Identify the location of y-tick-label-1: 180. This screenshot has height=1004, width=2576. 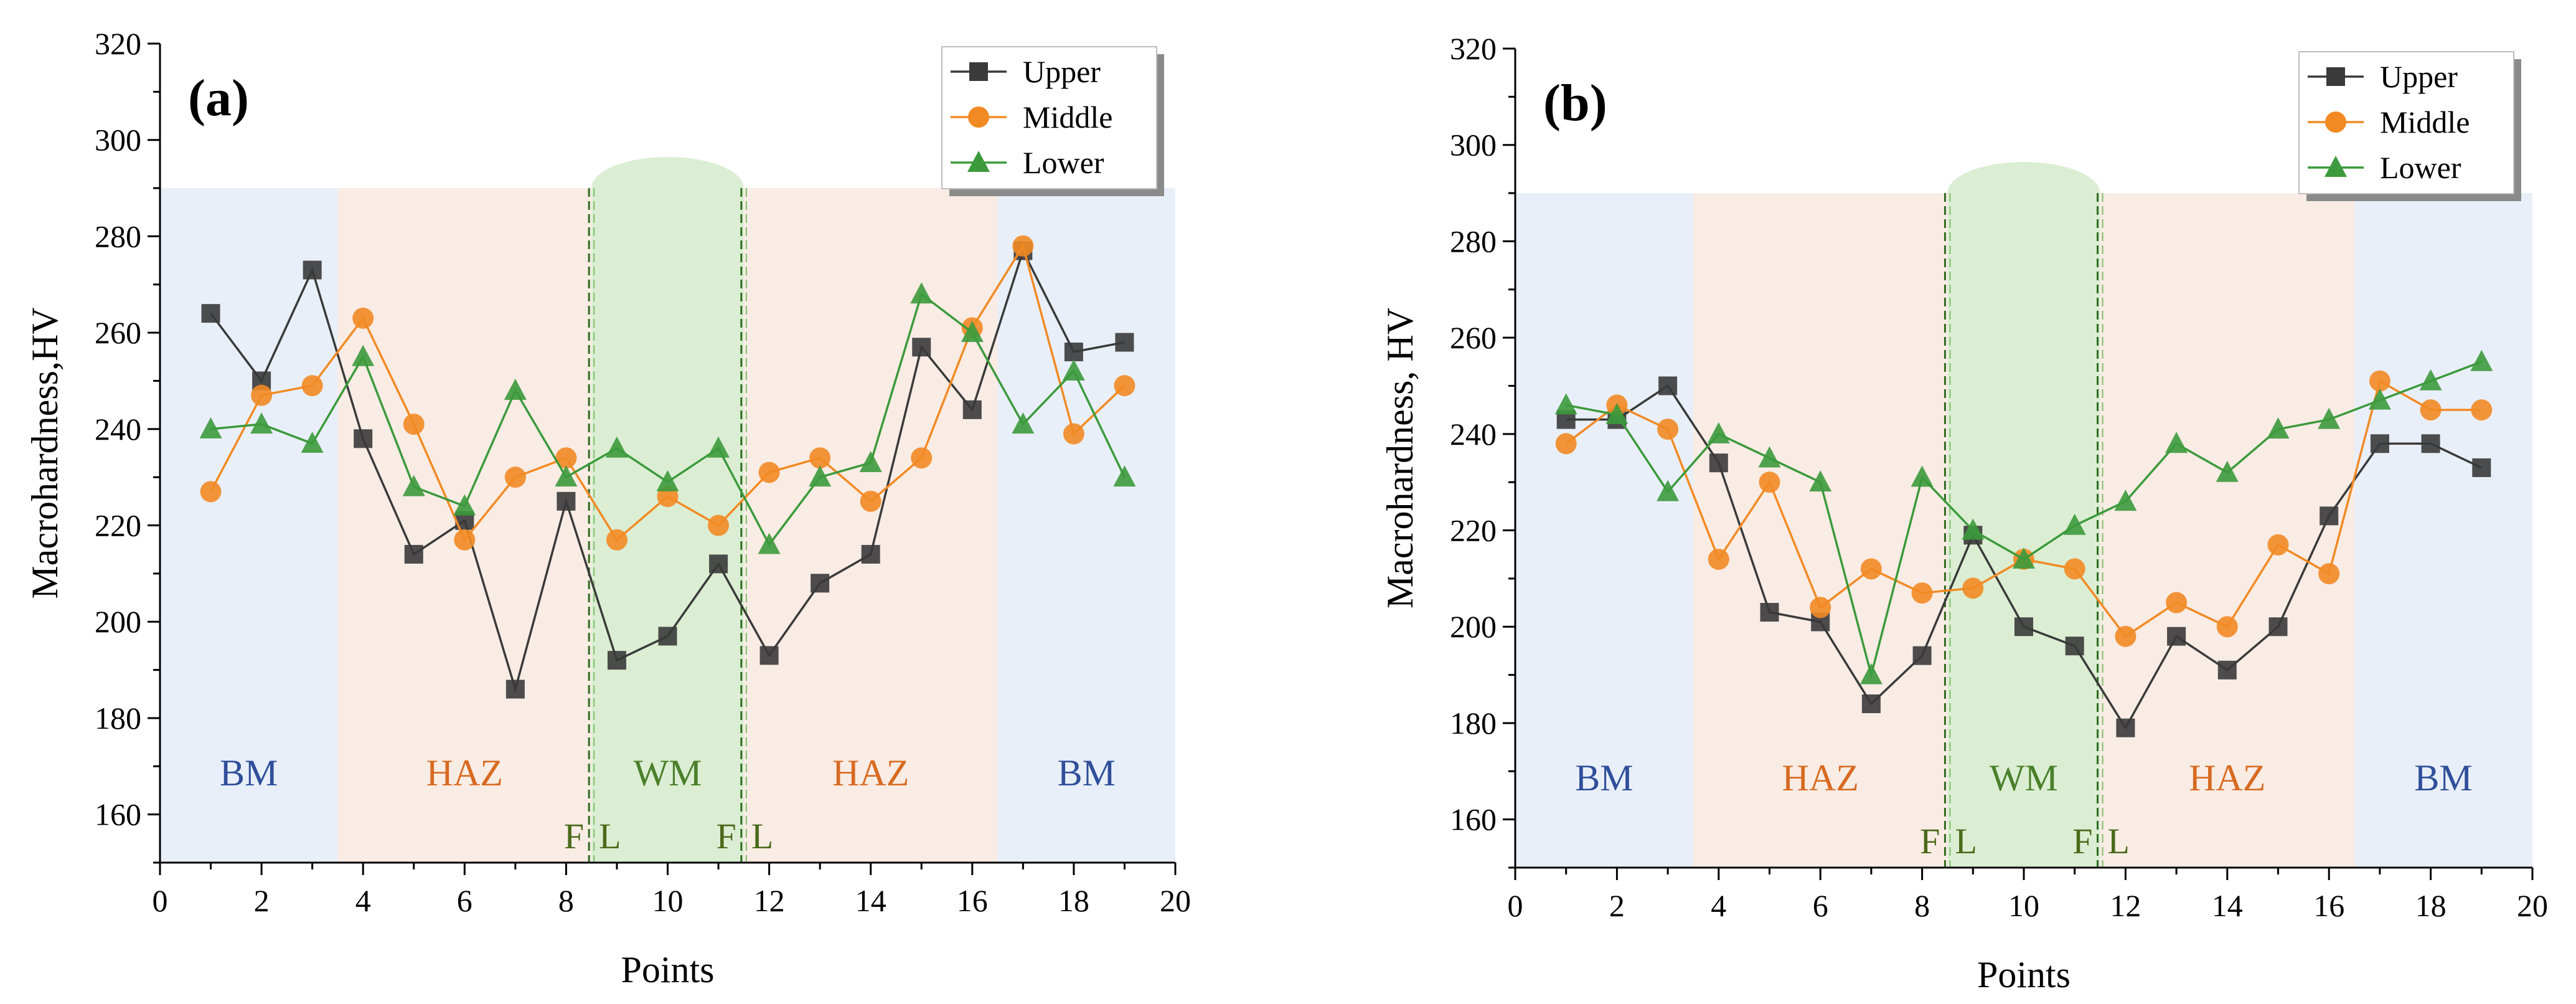
(1473, 723).